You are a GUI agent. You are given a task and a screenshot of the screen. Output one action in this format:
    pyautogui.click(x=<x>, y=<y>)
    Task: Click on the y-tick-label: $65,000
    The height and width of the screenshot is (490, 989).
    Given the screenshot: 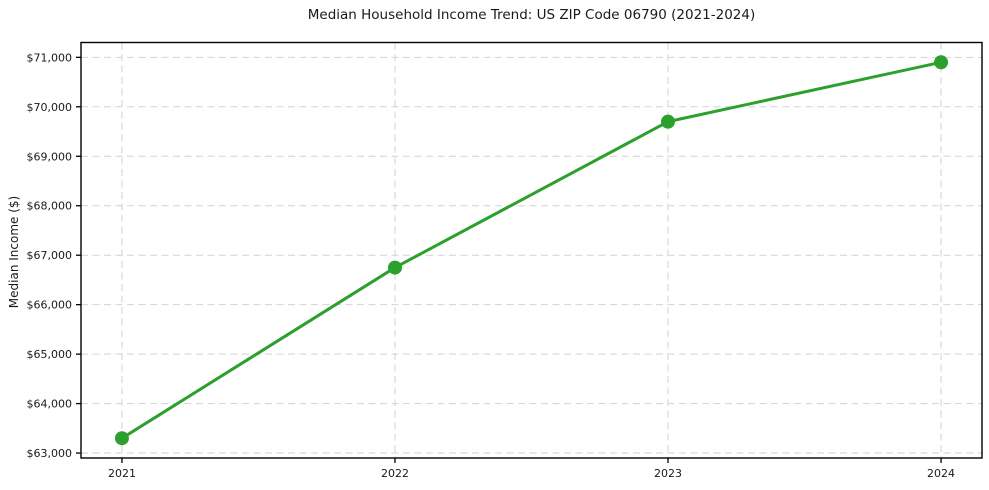 What is the action you would take?
    pyautogui.click(x=50, y=354)
    